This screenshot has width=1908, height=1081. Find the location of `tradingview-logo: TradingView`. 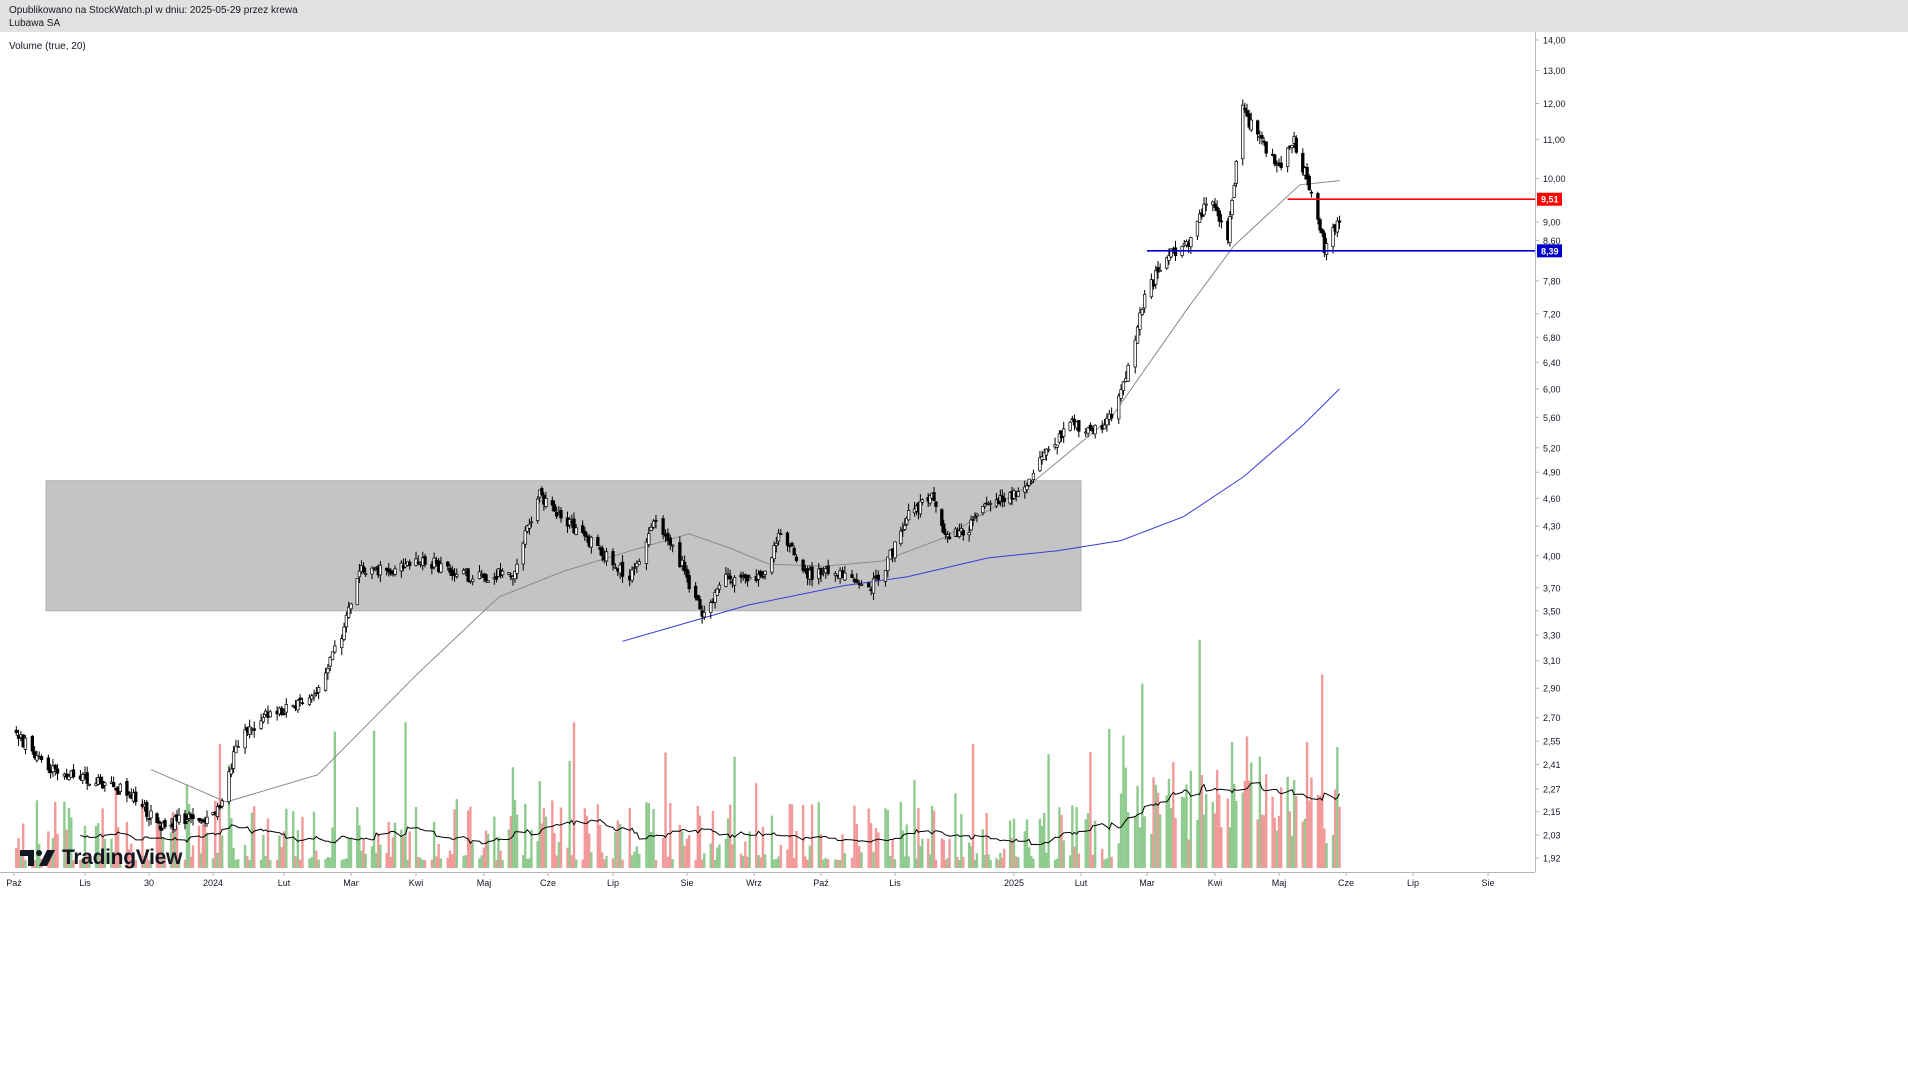

tradingview-logo: TradingView is located at coordinates (101, 858).